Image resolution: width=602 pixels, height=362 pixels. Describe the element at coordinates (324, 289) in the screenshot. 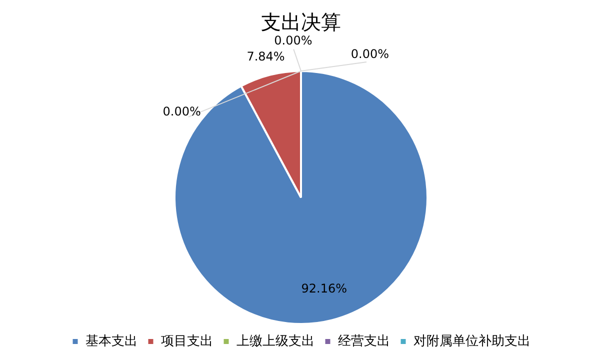

I see `data-label: 92.16%` at that location.